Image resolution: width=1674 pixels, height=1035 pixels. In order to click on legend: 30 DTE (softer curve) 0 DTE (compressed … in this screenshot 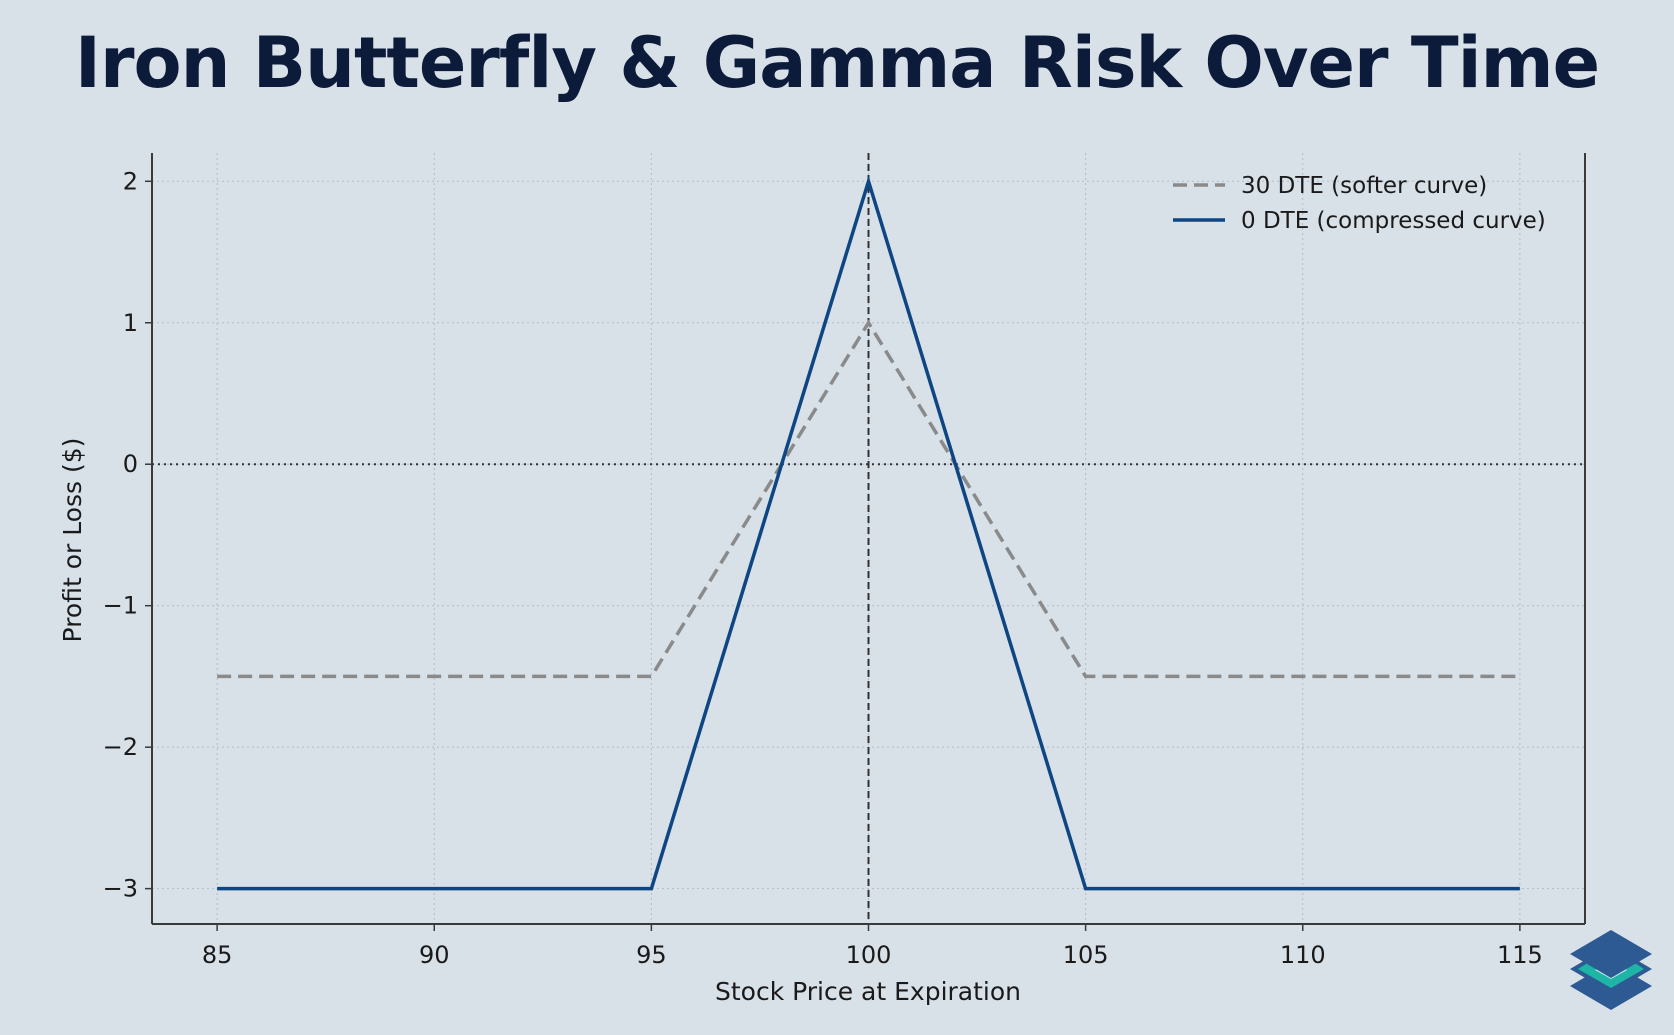, I will do `click(1359, 203)`.